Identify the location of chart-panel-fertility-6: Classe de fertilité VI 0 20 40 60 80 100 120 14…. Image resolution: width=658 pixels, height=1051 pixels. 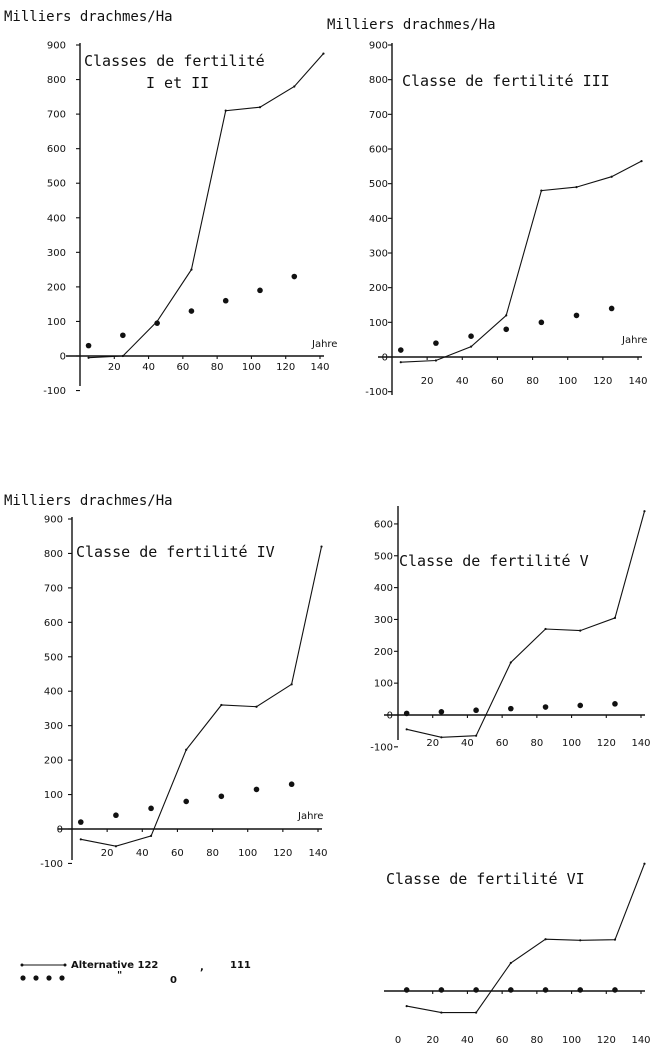
(517, 954).